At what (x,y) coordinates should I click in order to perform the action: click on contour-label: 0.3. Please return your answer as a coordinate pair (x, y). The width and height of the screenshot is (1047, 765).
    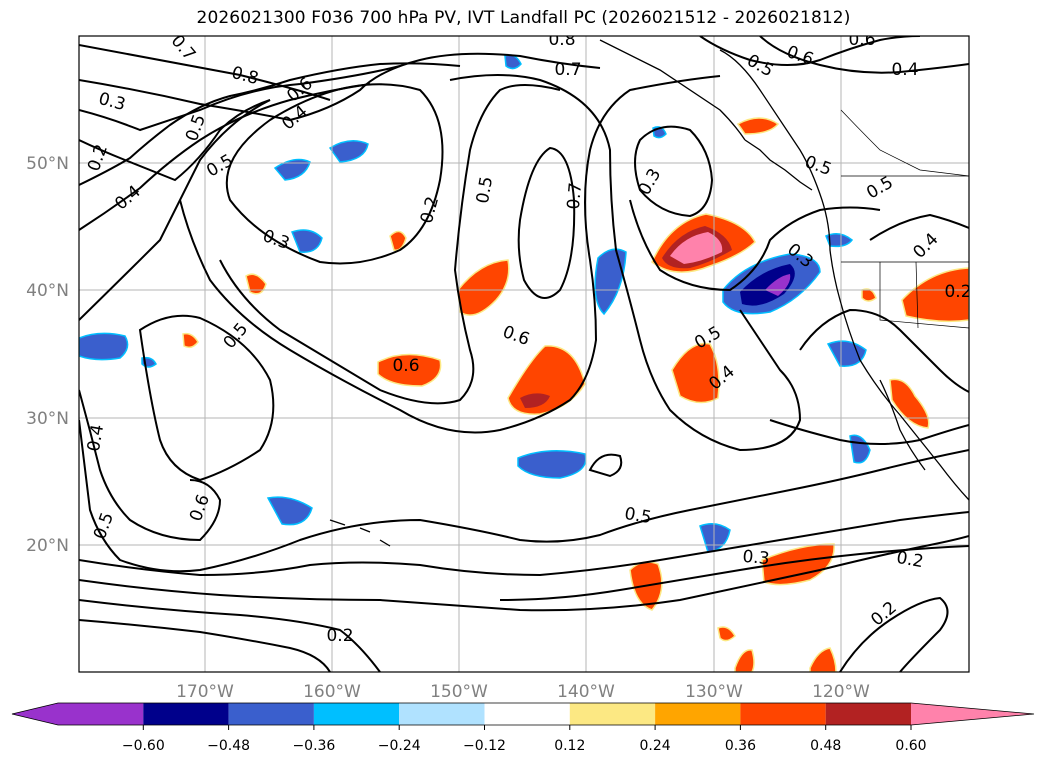
    Looking at the image, I should click on (756, 558).